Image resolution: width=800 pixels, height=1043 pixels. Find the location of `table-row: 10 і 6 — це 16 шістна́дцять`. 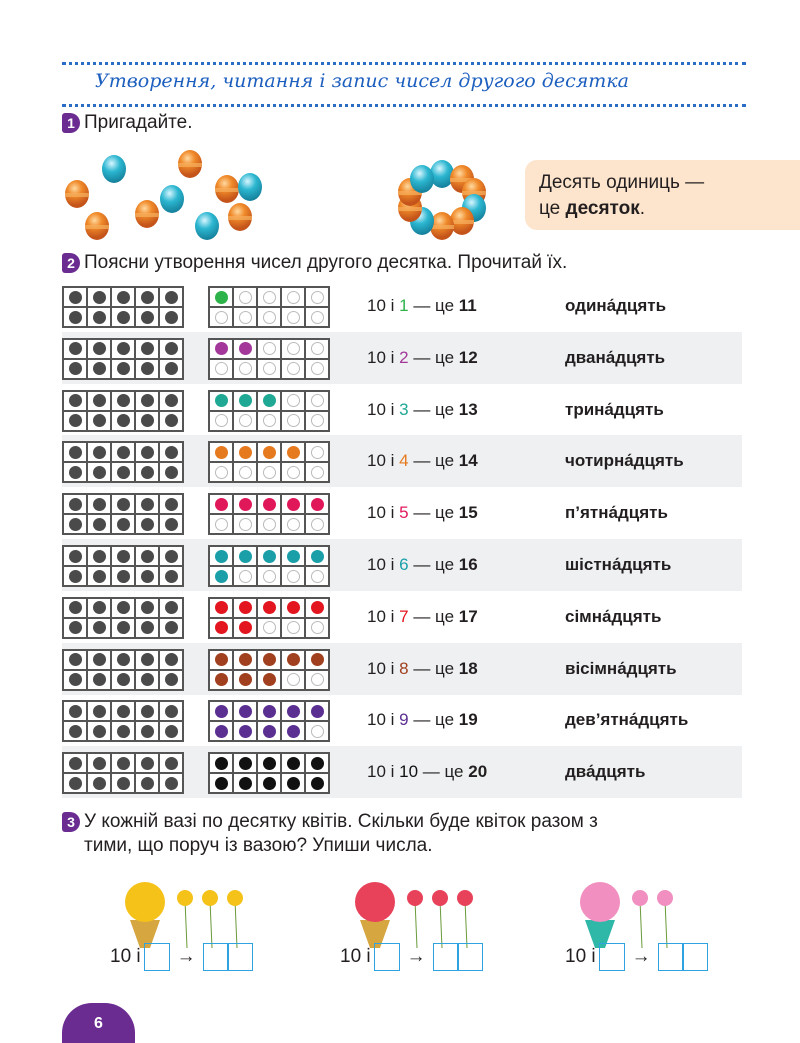

table-row: 10 і 6 — це 16 шістна́дцять is located at coordinates (402, 565).